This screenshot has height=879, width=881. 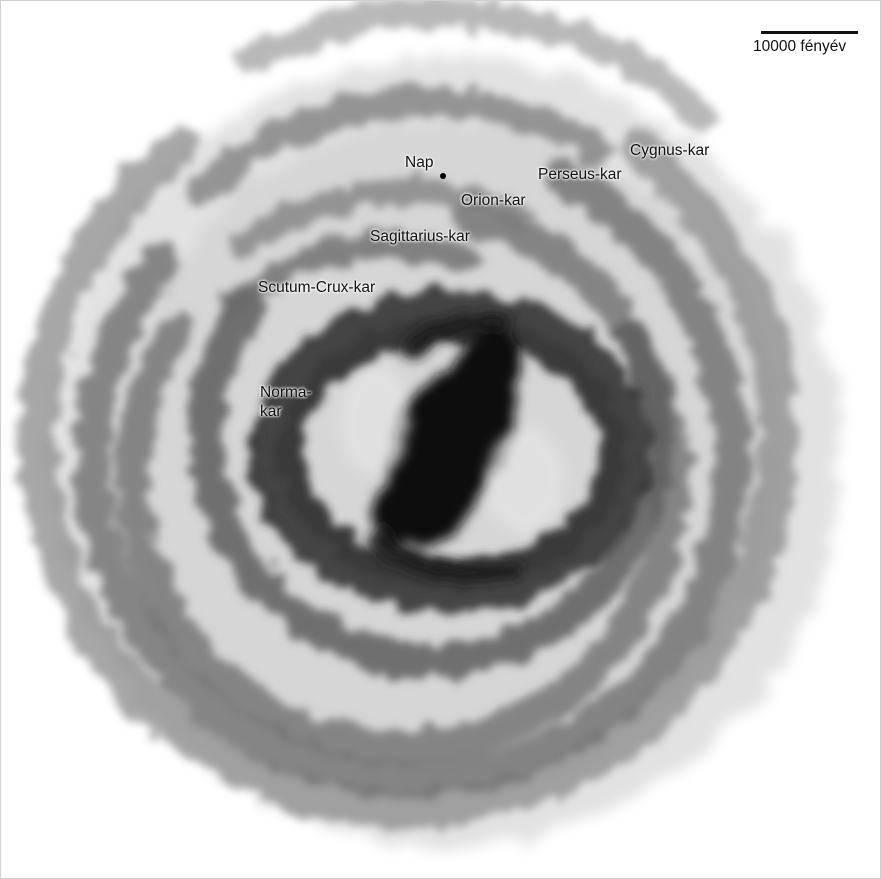 What do you see at coordinates (670, 150) in the screenshot?
I see `label-cygnus-arm: Cygnus-kar` at bounding box center [670, 150].